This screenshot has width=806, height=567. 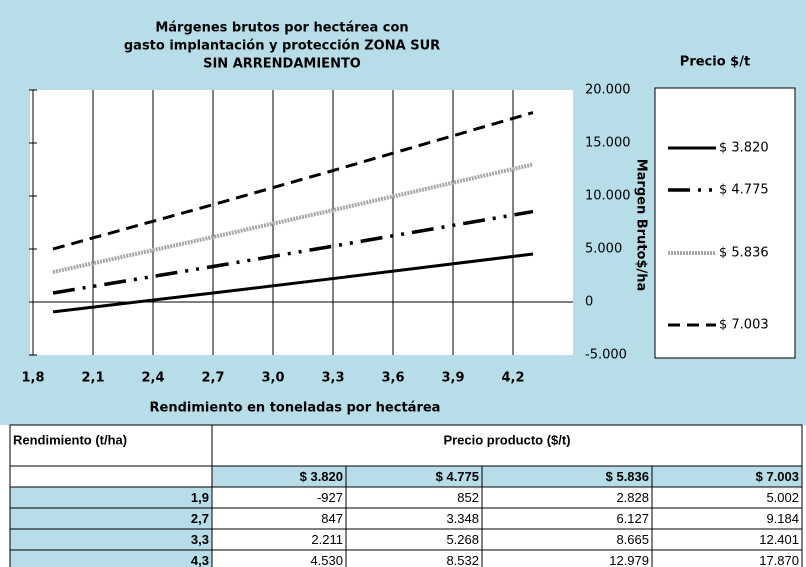 What do you see at coordinates (282, 46) in the screenshot?
I see `chart-title: gasto implantación y protección ZONA SUR` at bounding box center [282, 46].